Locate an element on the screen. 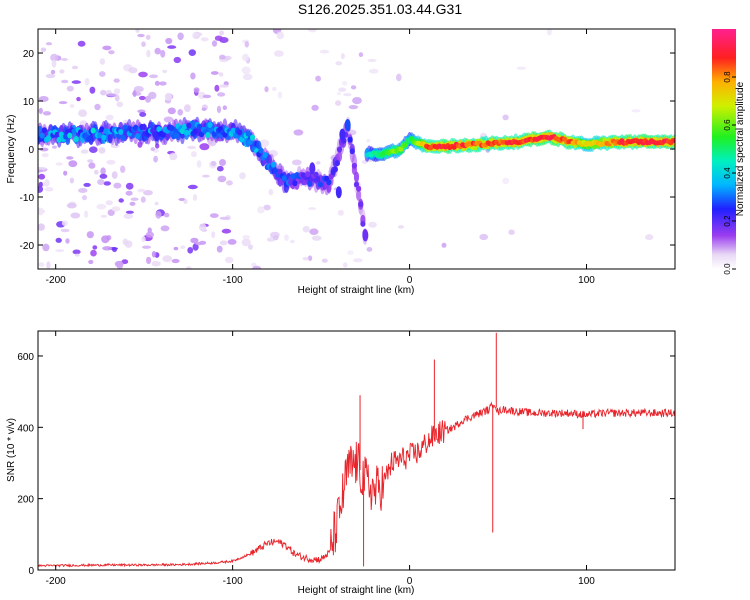  y-tick-label: 0 is located at coordinates (31, 571).